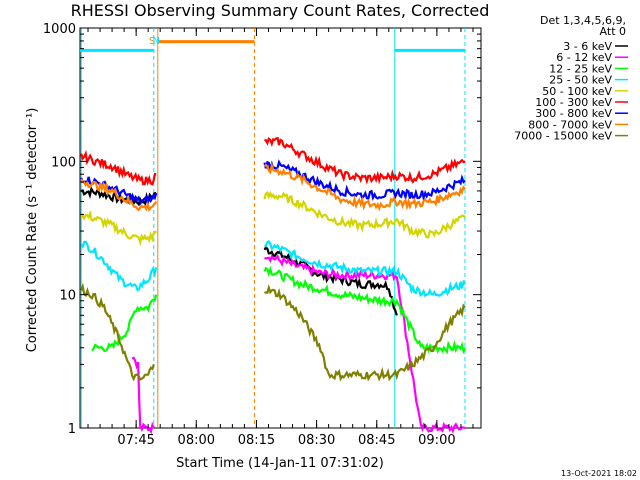  Describe the element at coordinates (155, 41) in the screenshot. I see `marker-N: N` at that location.